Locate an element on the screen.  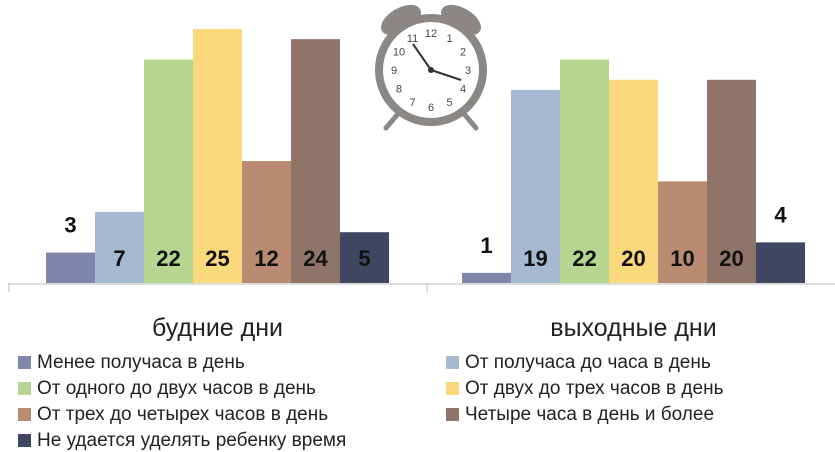
legend-item: От одного до двух часов в день is located at coordinates (167, 389).